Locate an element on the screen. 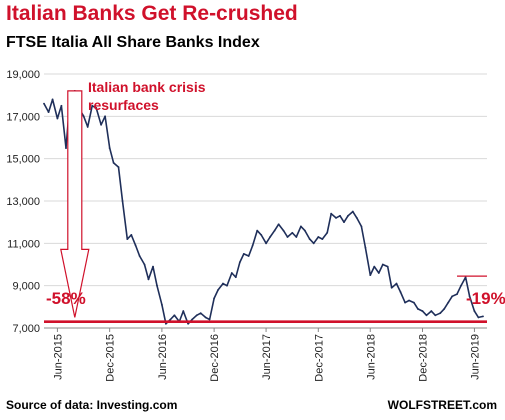 The image size is (505, 420). x-tick-label: Jun-2016 is located at coordinates (163, 357).